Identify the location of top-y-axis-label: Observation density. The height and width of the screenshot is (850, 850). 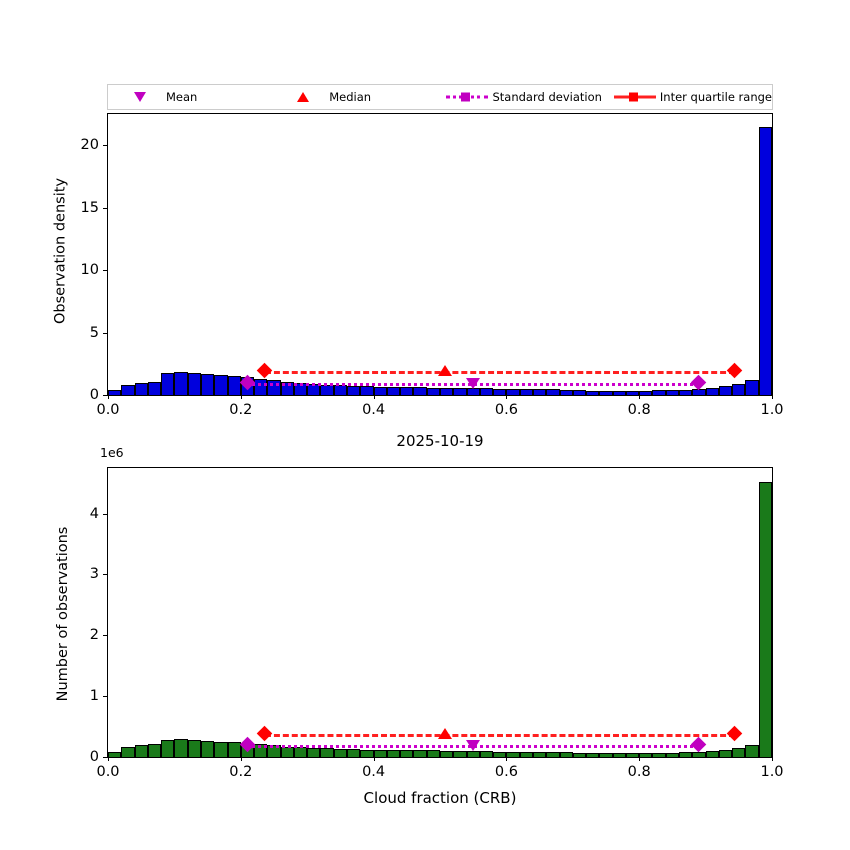
(60, 251).